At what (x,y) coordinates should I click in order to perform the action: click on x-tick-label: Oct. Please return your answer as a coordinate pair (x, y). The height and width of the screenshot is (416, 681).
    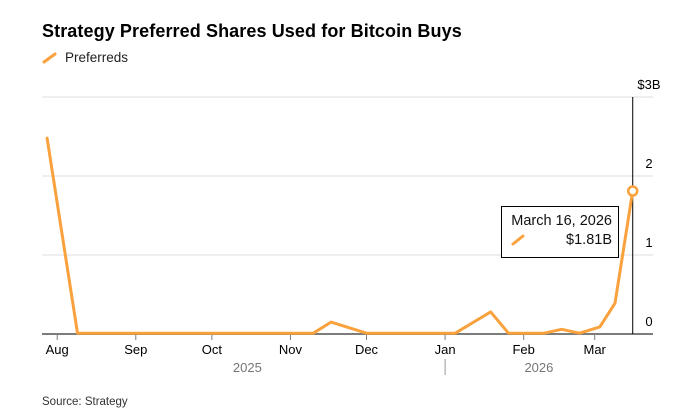
    Looking at the image, I should click on (212, 349).